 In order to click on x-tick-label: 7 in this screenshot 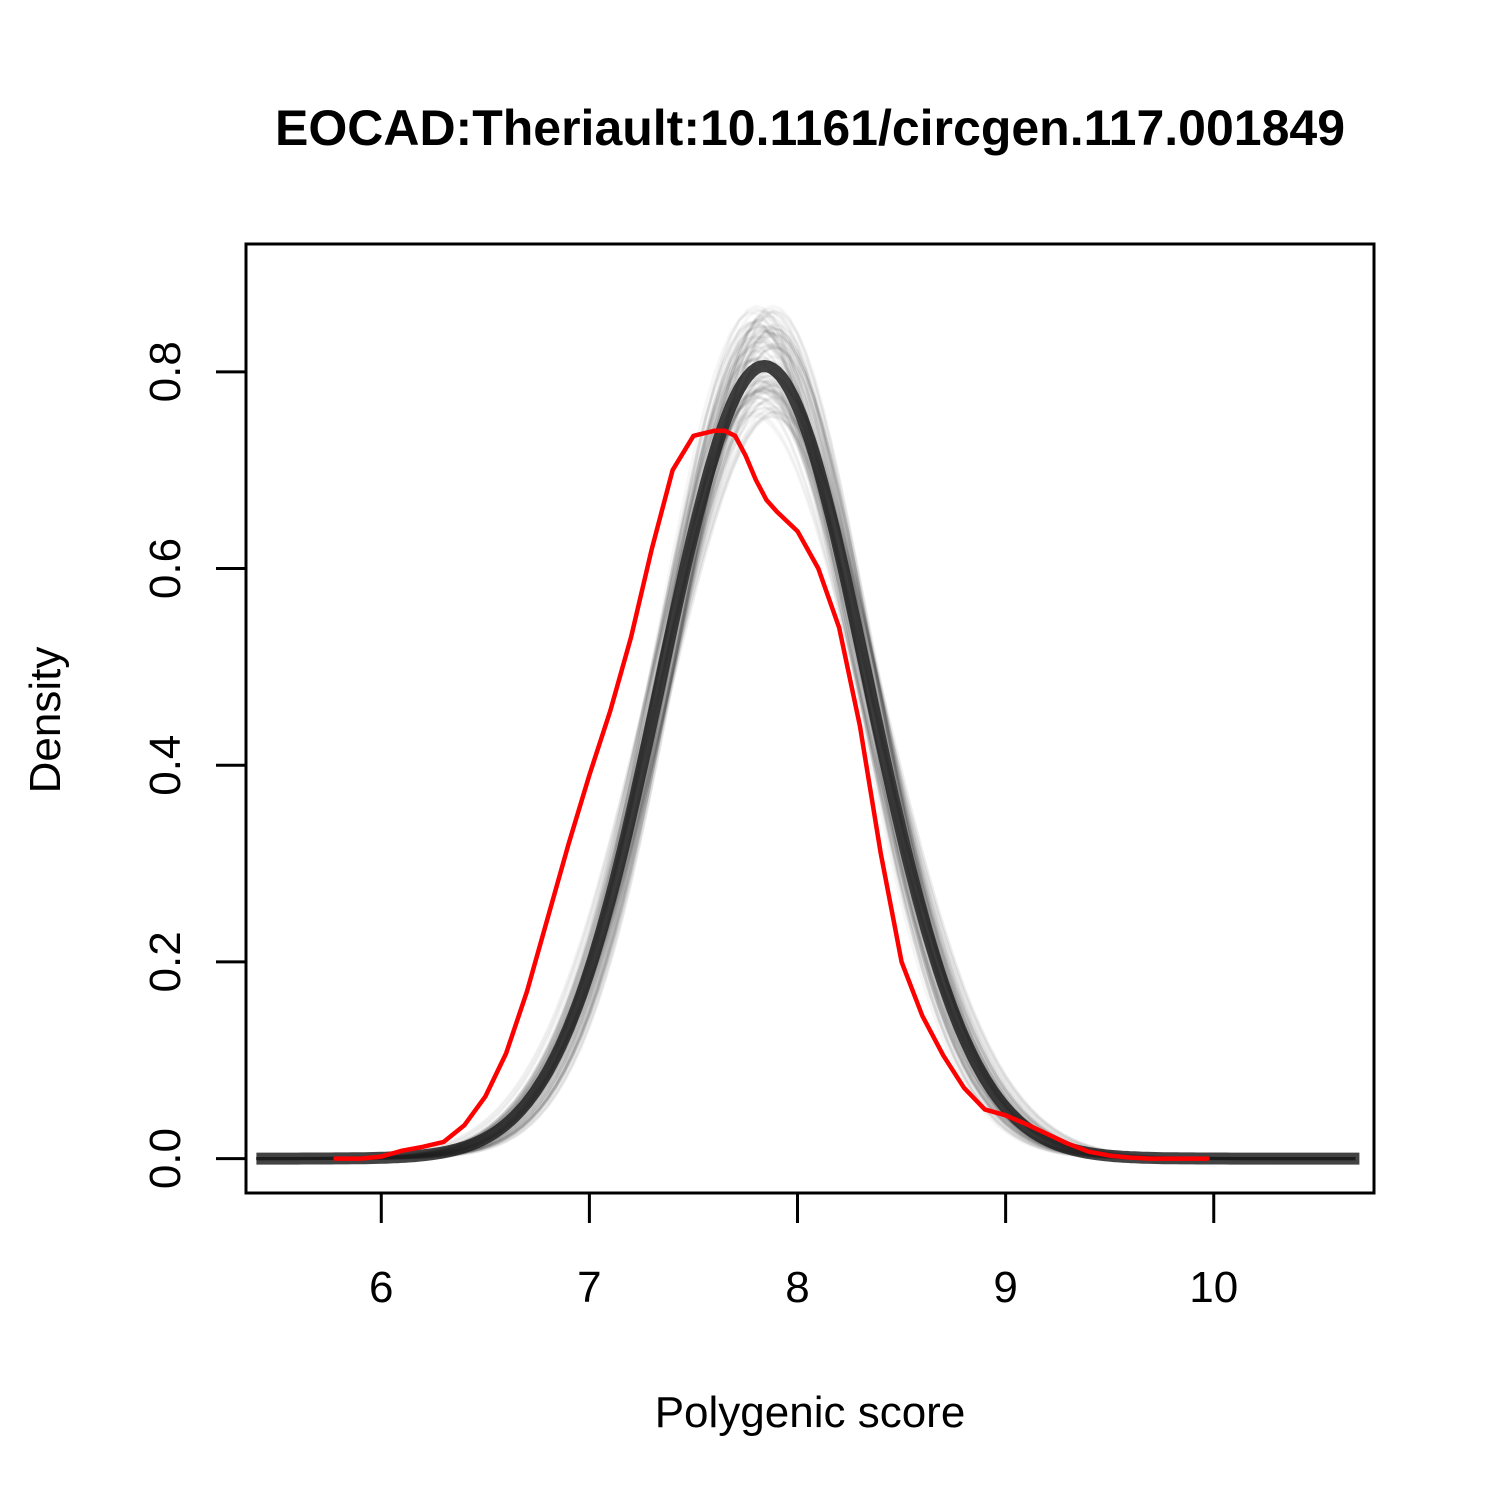, I will do `click(589, 1287)`.